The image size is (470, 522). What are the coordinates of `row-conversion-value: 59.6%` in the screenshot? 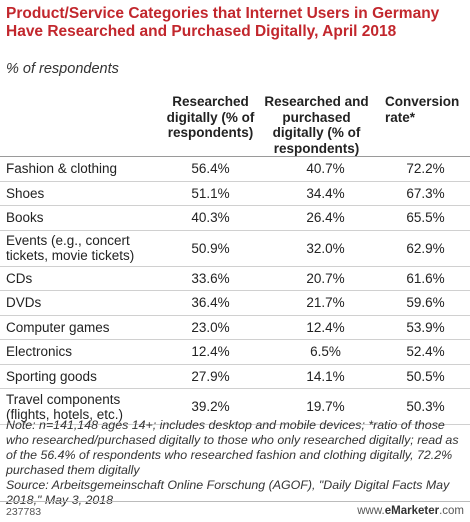 It's located at (422, 303).